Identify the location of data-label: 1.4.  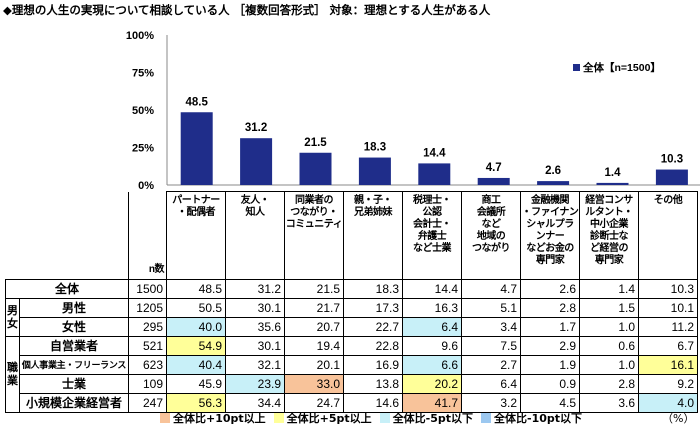
(613, 173).